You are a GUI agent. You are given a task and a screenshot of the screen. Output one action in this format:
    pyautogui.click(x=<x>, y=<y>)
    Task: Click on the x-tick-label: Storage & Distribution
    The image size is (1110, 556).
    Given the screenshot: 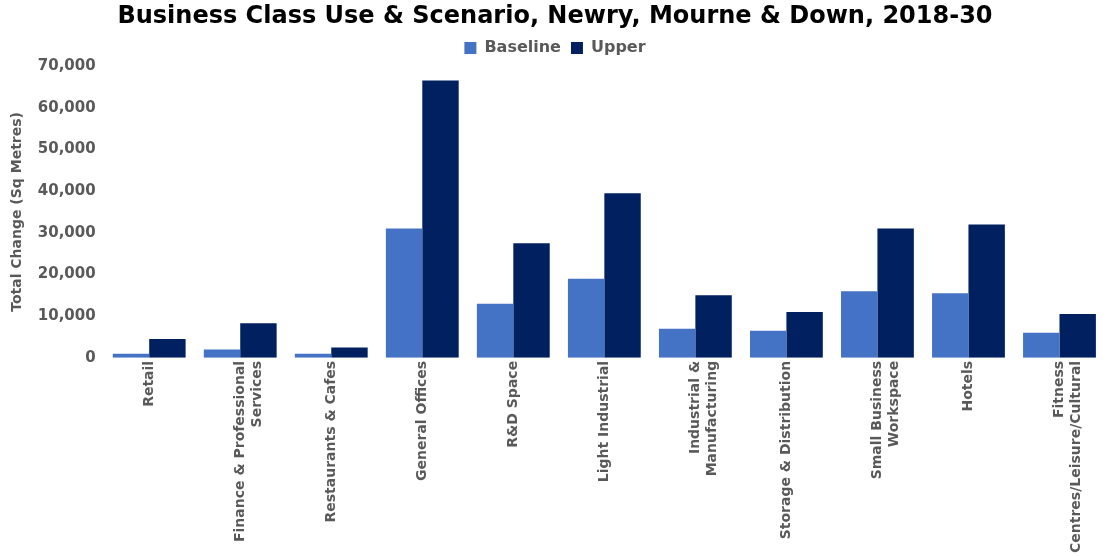 What is the action you would take?
    pyautogui.click(x=785, y=450)
    